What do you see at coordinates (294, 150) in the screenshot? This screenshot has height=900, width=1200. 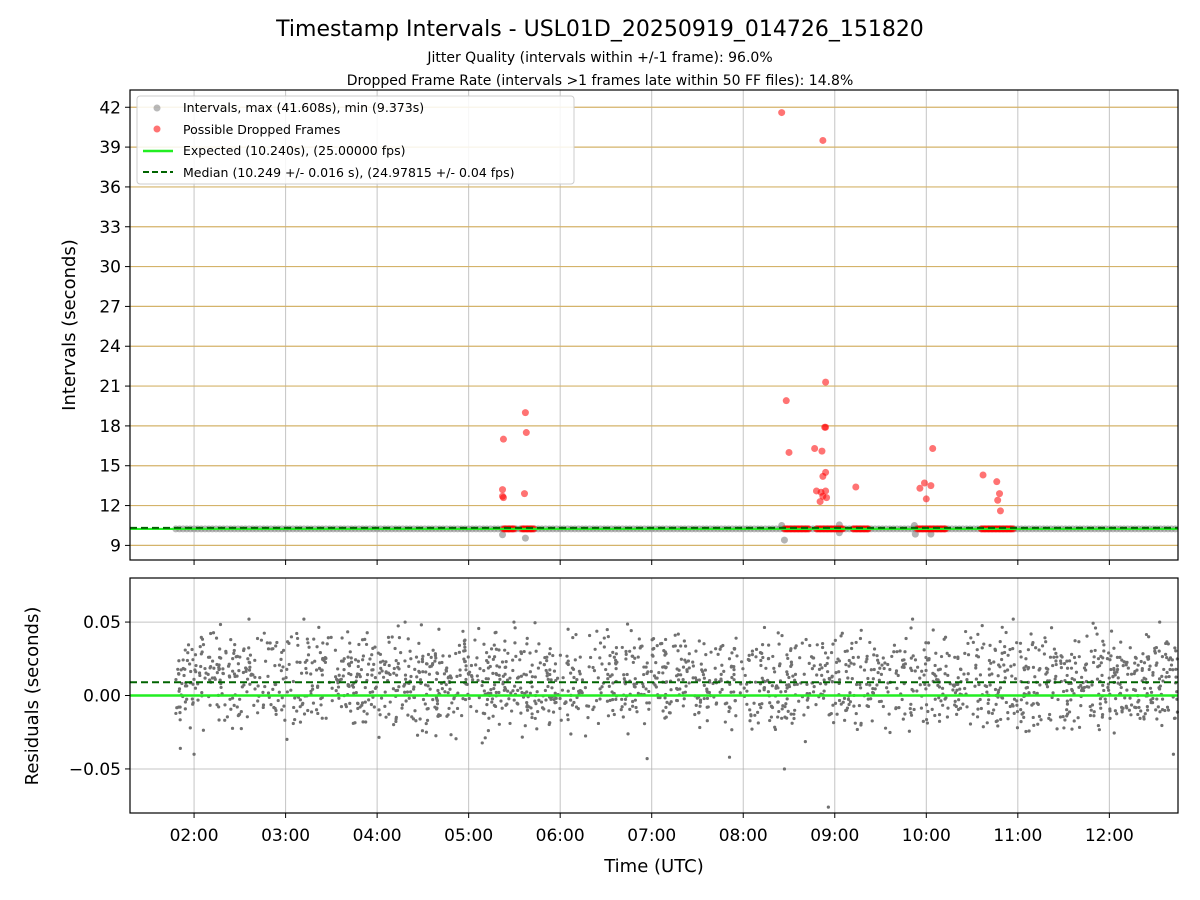 I see `legend-label-expected: Expected (10.240s), (25.00000 fps)` at bounding box center [294, 150].